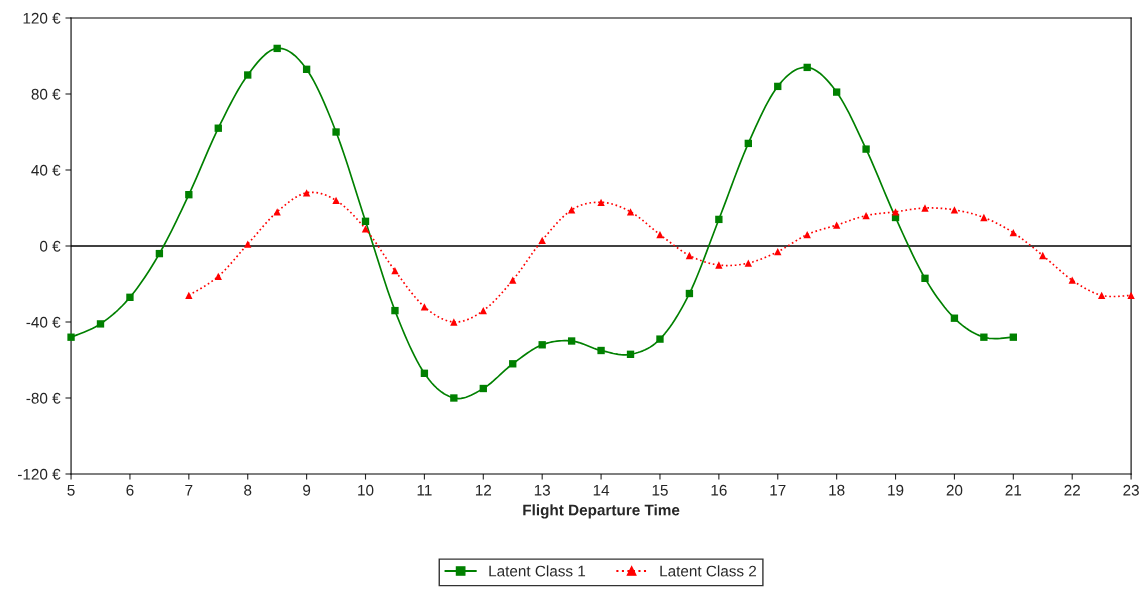  Describe the element at coordinates (896, 490) in the screenshot. I see `x-tick-label: 19` at that location.